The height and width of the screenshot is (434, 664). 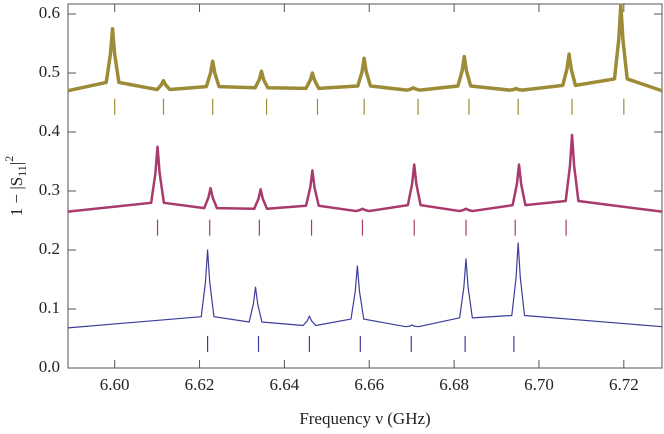 I want to click on x-tick-label: 6.72, so click(x=624, y=384).